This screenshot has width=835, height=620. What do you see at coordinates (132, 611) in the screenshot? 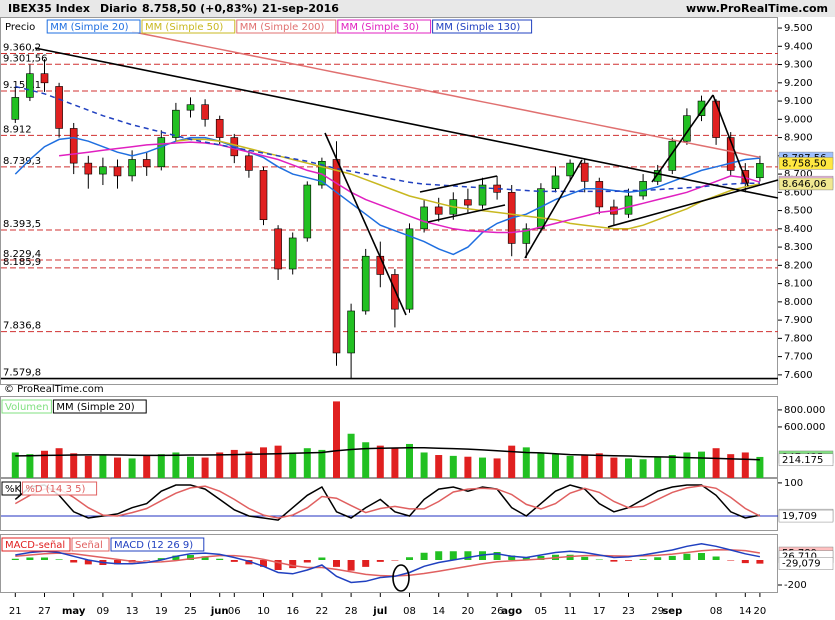
I see `x-tick-label: 13` at bounding box center [132, 611].